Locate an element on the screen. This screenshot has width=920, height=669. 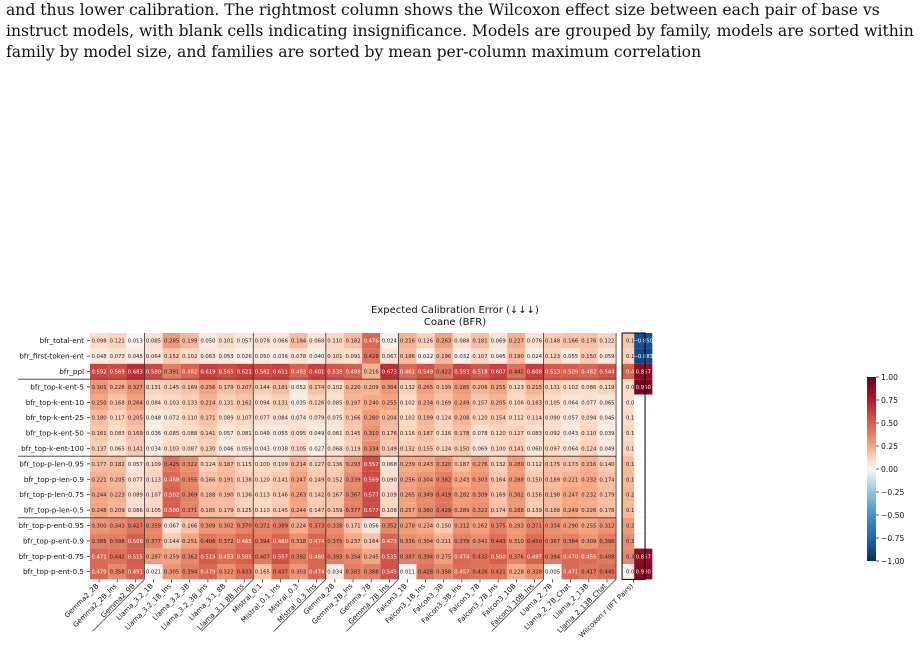
cell-value-label: 0.100 is located at coordinates (499, 450).